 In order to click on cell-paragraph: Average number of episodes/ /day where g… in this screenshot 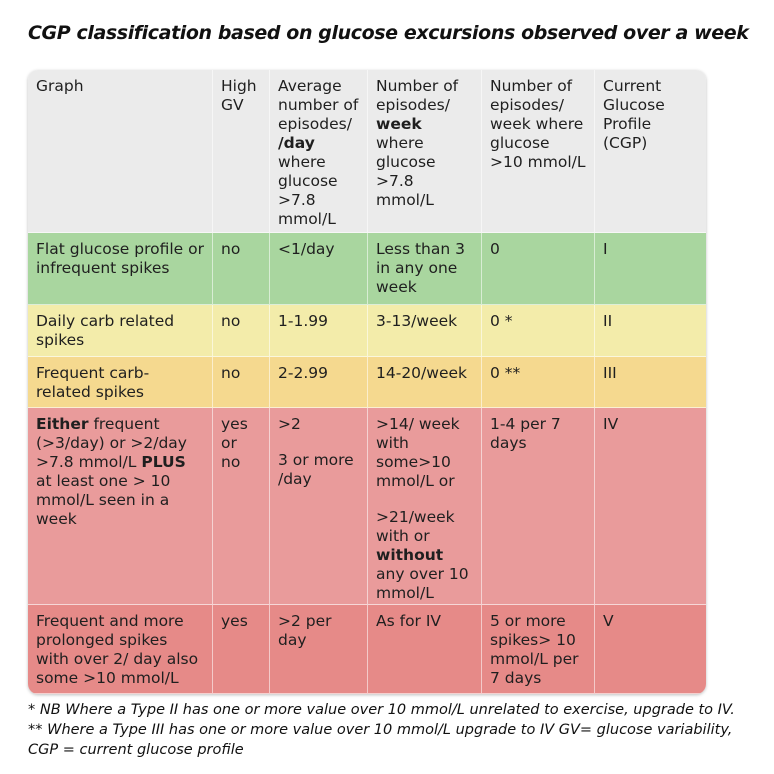, I will do `click(318, 153)`.